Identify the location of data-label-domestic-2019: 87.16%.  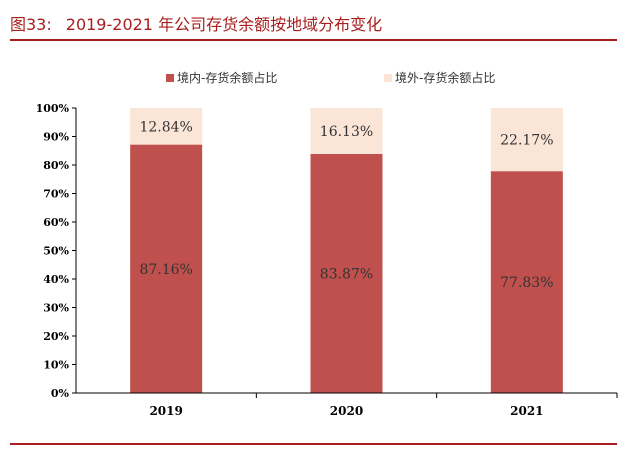
(165, 270).